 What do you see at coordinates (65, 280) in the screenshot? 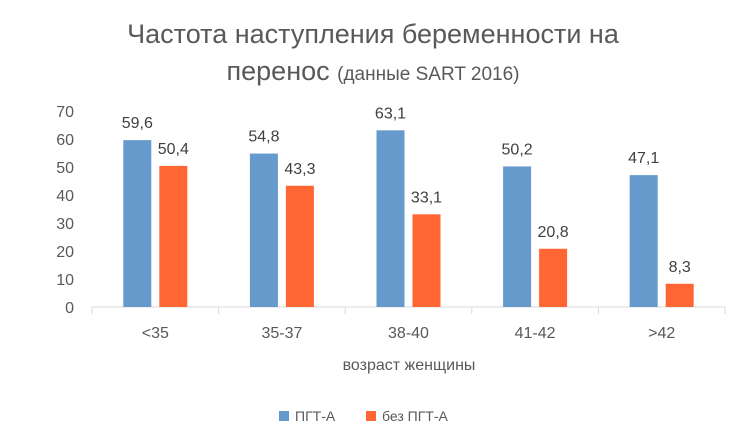
I see `y-tick-label: 10` at bounding box center [65, 280].